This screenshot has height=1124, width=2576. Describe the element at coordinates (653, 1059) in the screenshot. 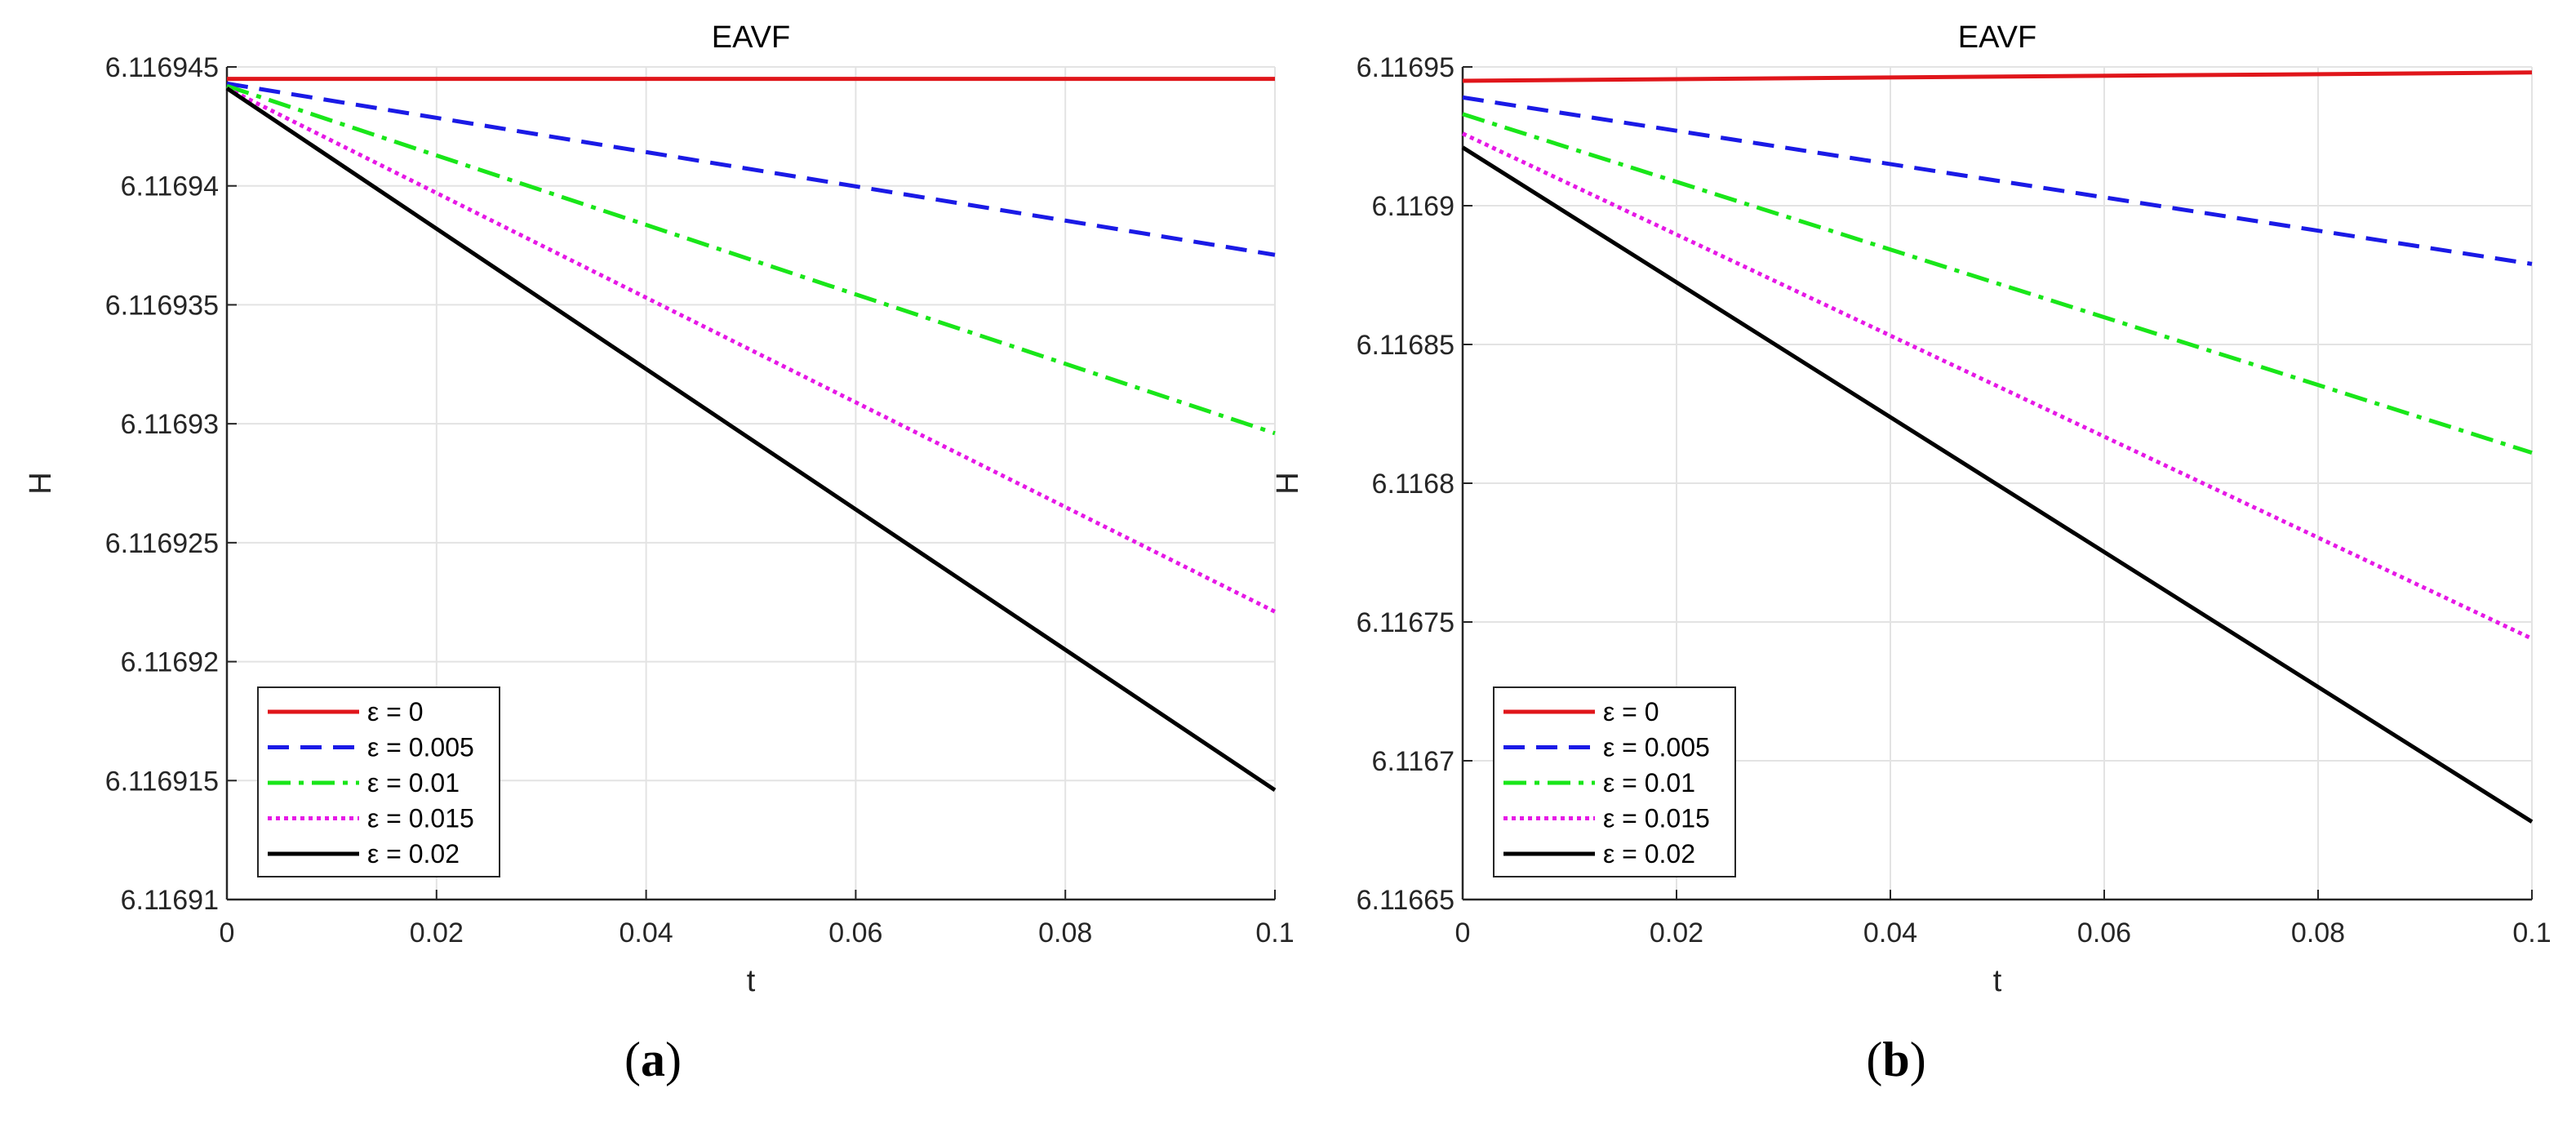

I see `subfigure-caption: (a)` at that location.